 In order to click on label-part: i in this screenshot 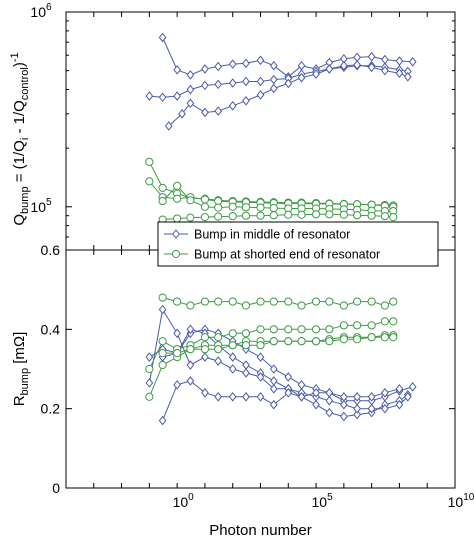, I will do `click(25, 139)`.